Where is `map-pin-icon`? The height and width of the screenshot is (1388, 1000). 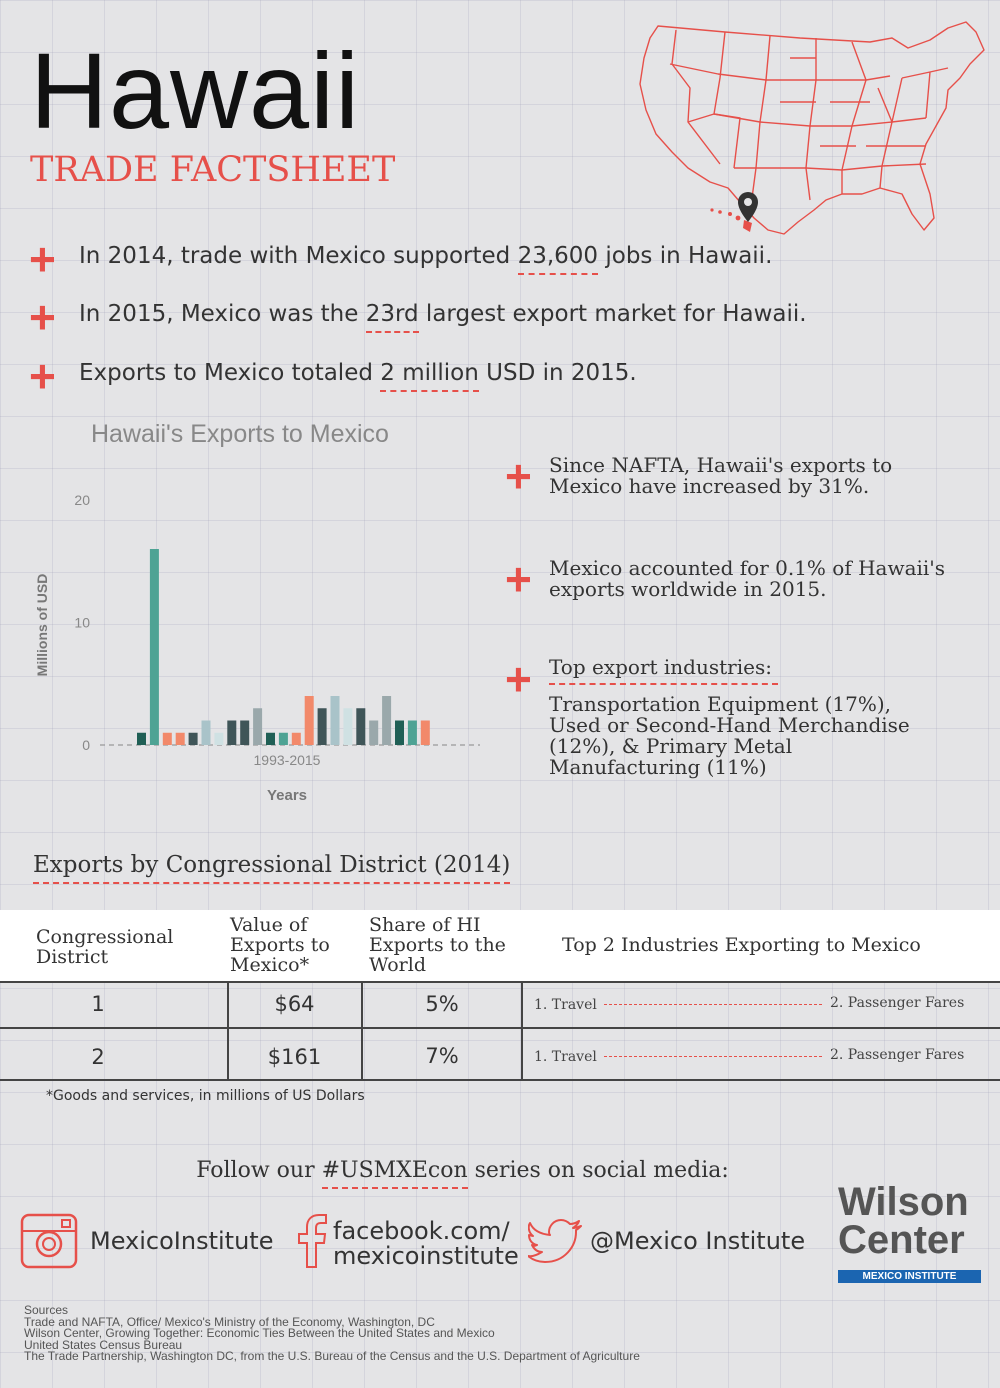
map-pin-icon is located at coordinates (748, 207).